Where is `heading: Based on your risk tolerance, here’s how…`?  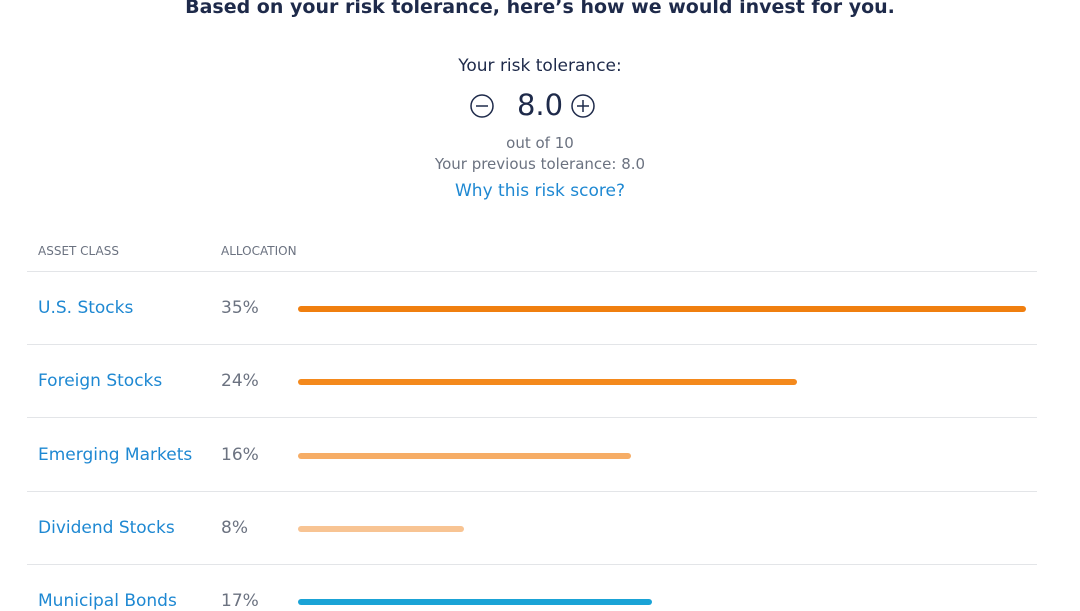
heading: Based on your risk tolerance, here’s how… is located at coordinates (540, 9).